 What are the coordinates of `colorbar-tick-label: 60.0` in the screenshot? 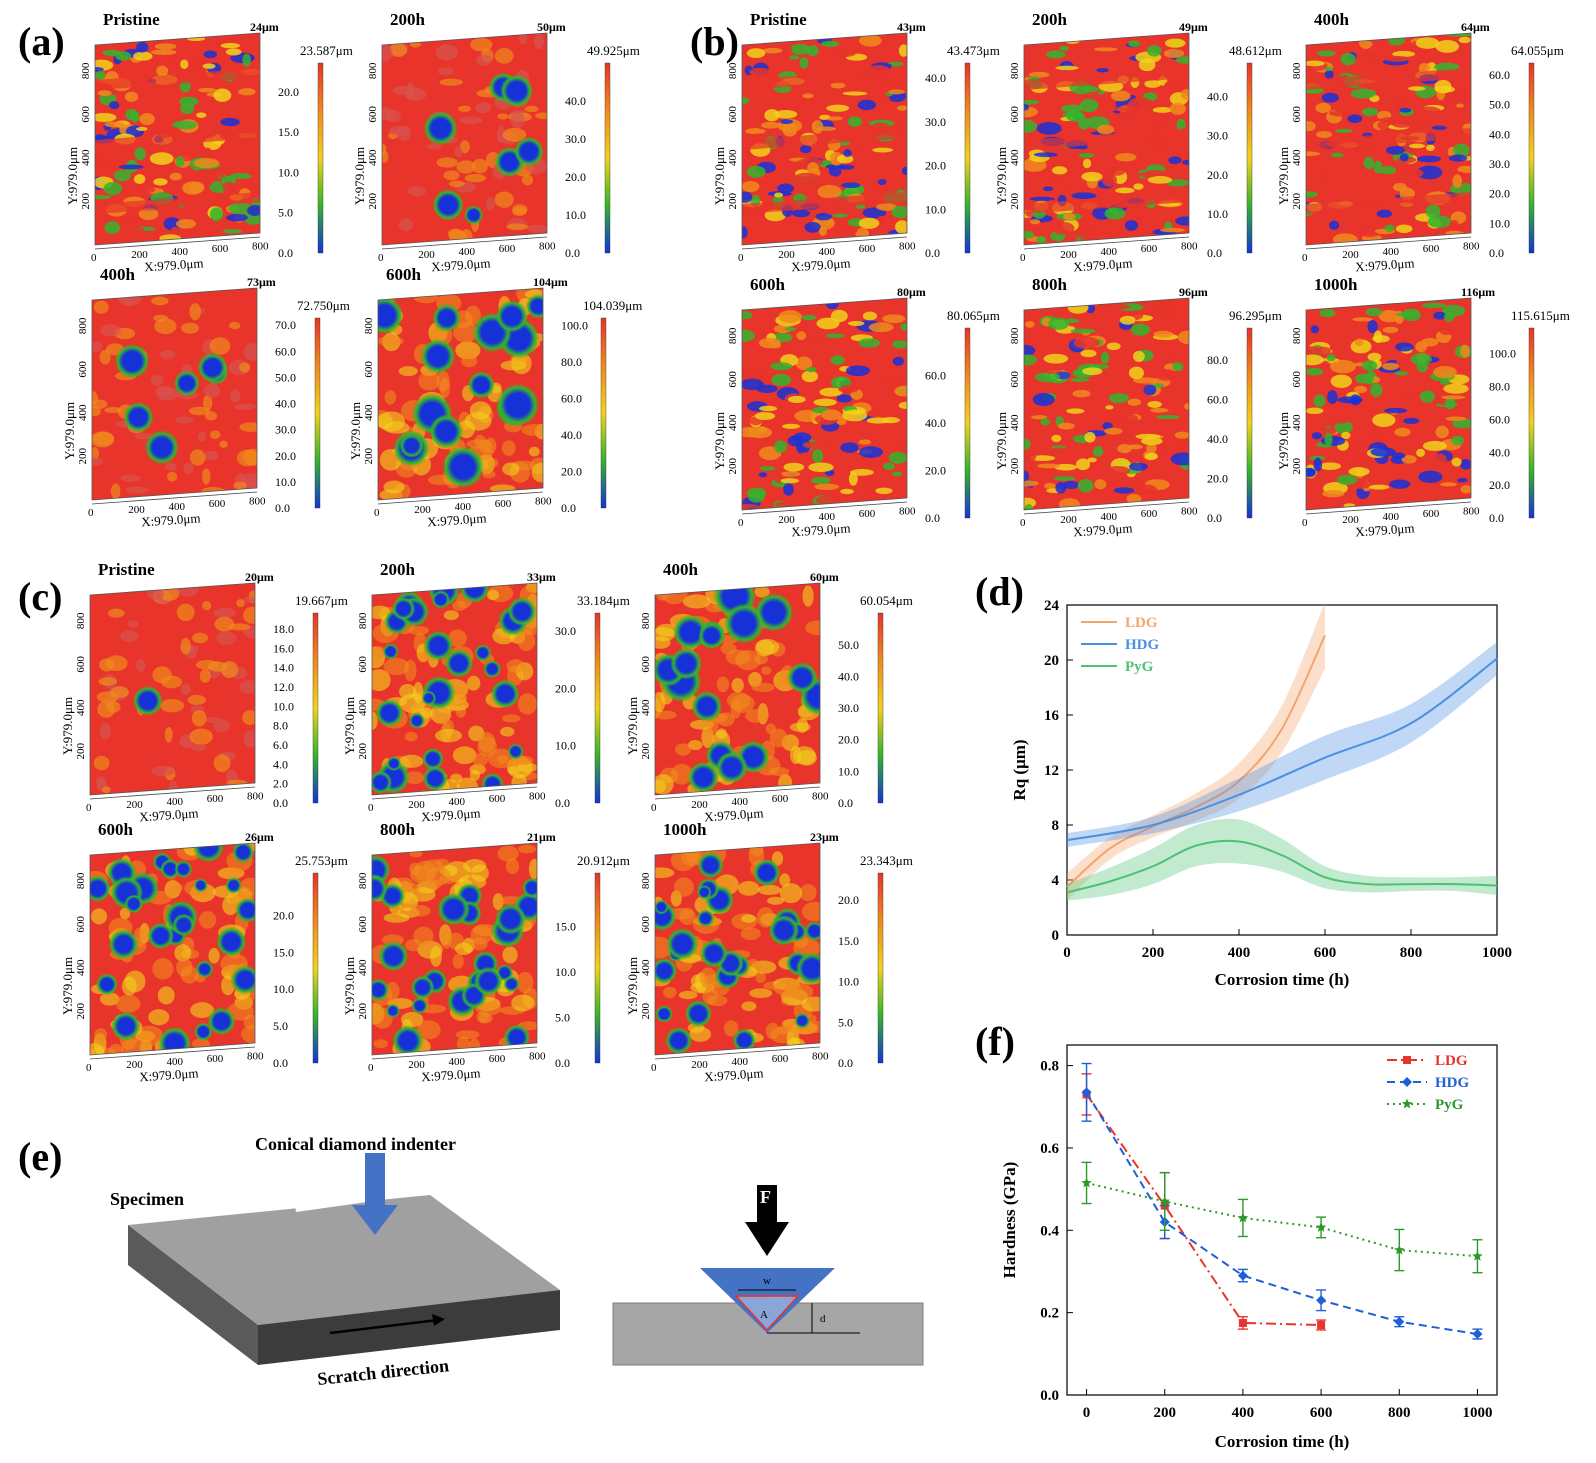 It's located at (285, 351).